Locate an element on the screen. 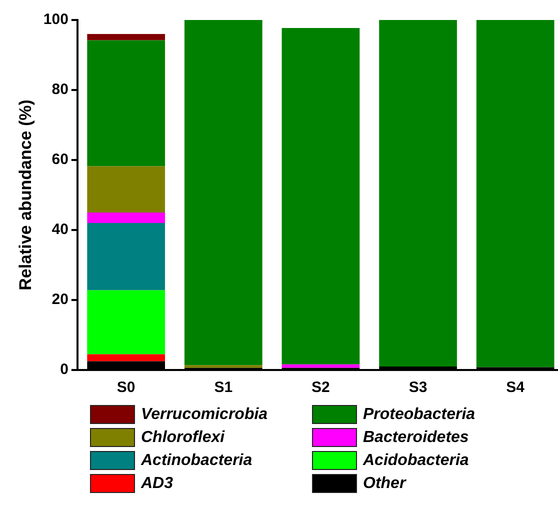 The height and width of the screenshot is (506, 558). y-tick-label: 100 is located at coordinates (55, 19).